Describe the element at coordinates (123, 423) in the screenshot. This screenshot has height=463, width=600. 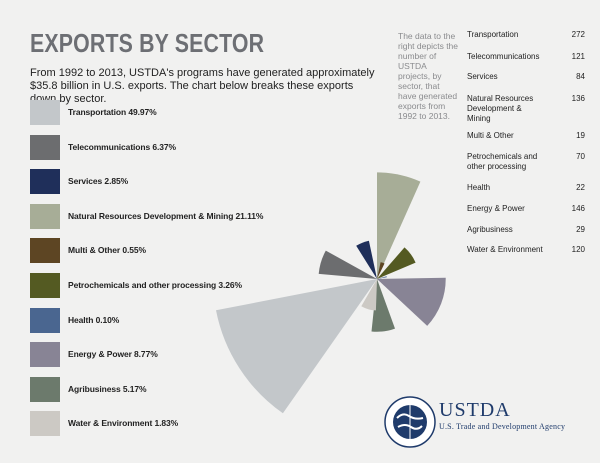
I see `legend-label: Water & Environment 1.83%` at that location.